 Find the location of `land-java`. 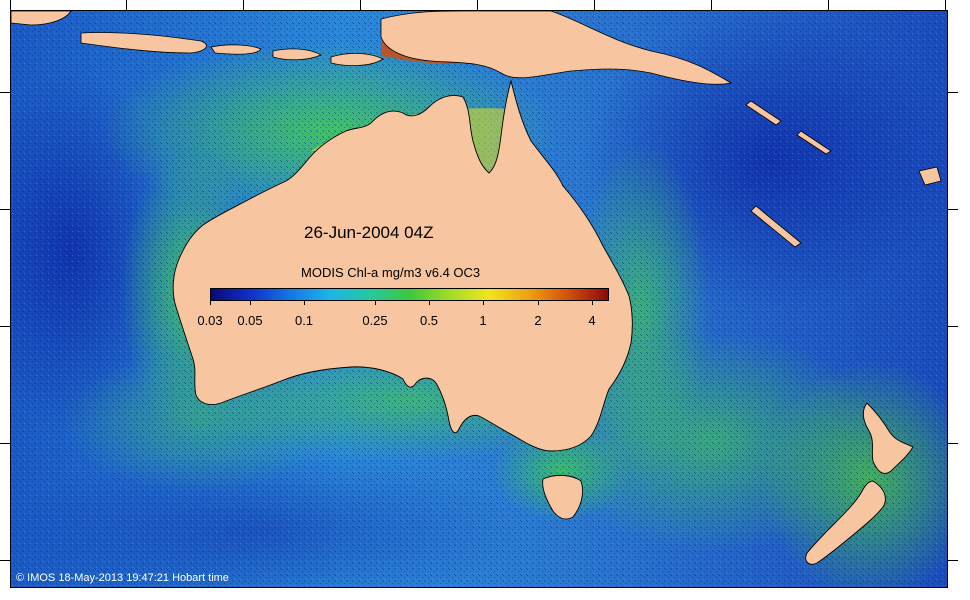

land-java is located at coordinates (143, 43).